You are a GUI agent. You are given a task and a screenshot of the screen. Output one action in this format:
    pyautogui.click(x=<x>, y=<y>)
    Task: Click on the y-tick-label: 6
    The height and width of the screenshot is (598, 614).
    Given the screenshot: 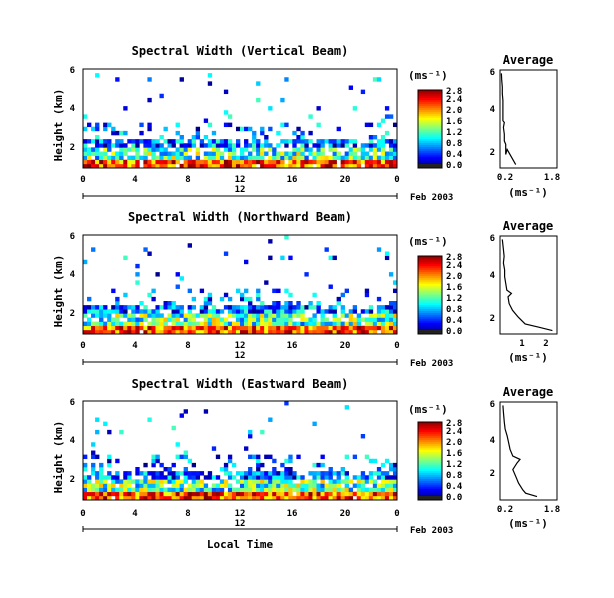 What is the action you would take?
    pyautogui.click(x=72, y=403)
    